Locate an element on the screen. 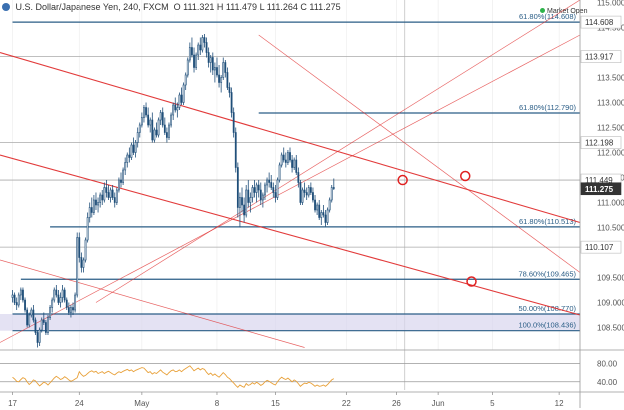  fib-zone is located at coordinates (290, 322).